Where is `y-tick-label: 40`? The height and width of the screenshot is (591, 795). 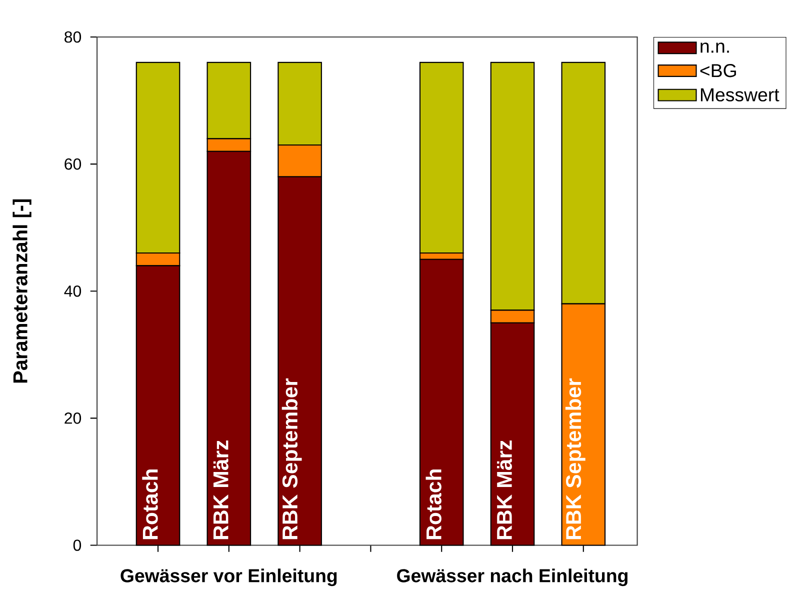
y-tick-label: 40 is located at coordinates (73, 291).